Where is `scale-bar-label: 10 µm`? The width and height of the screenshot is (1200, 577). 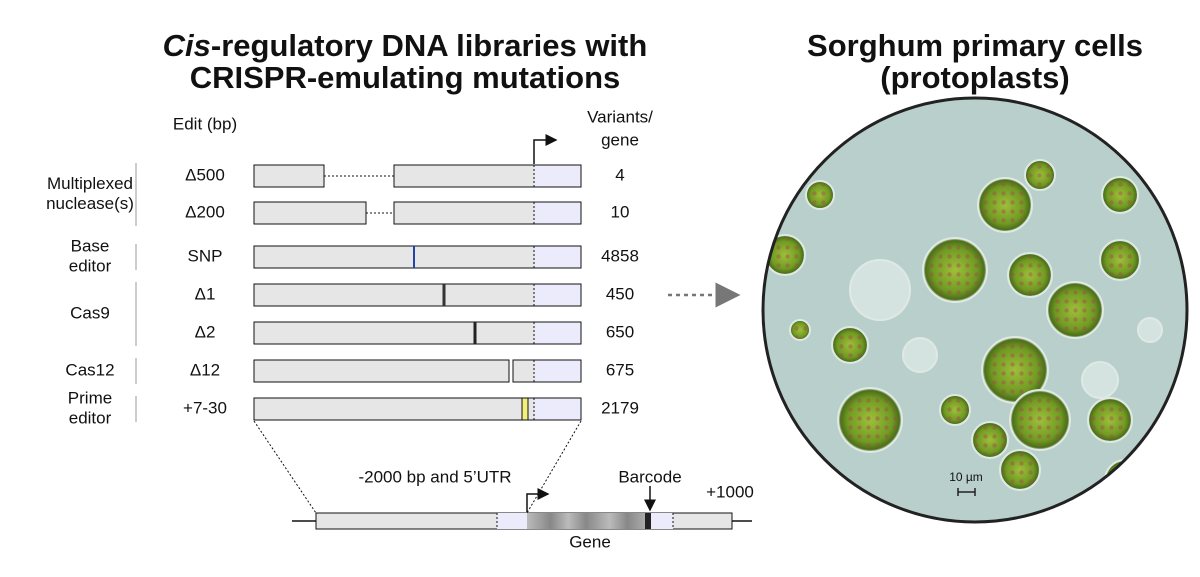
scale-bar-label: 10 µm is located at coordinates (966, 477).